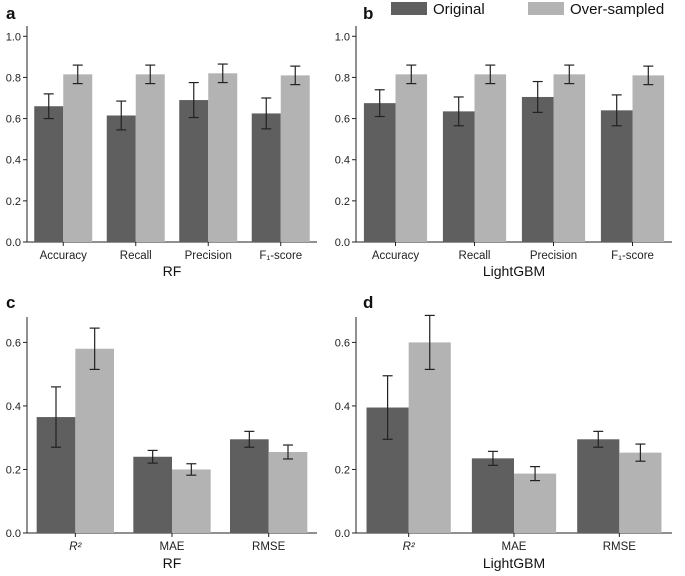 The width and height of the screenshot is (685, 576). What do you see at coordinates (368, 302) in the screenshot?
I see `panel-letter-d: d` at bounding box center [368, 302].